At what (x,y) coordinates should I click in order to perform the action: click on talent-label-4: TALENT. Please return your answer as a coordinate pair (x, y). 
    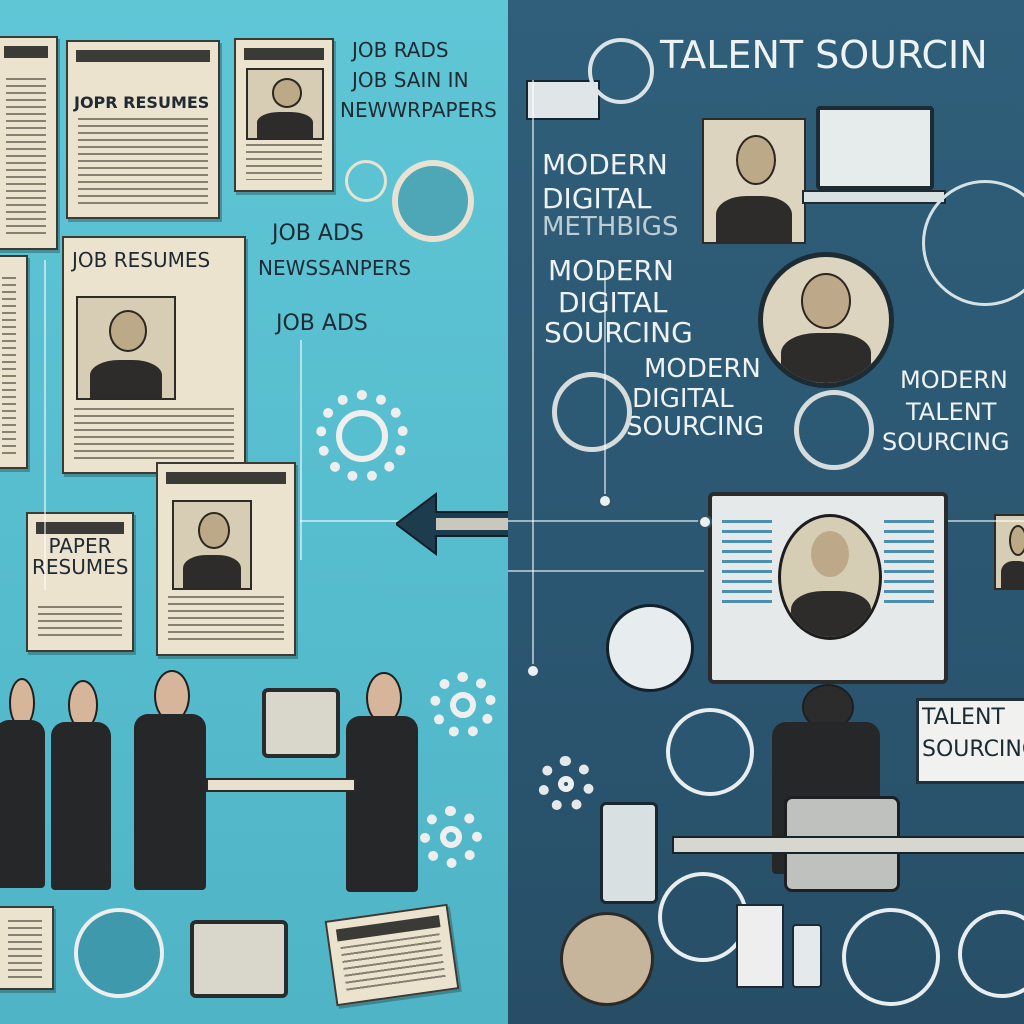
    Looking at the image, I should click on (951, 412).